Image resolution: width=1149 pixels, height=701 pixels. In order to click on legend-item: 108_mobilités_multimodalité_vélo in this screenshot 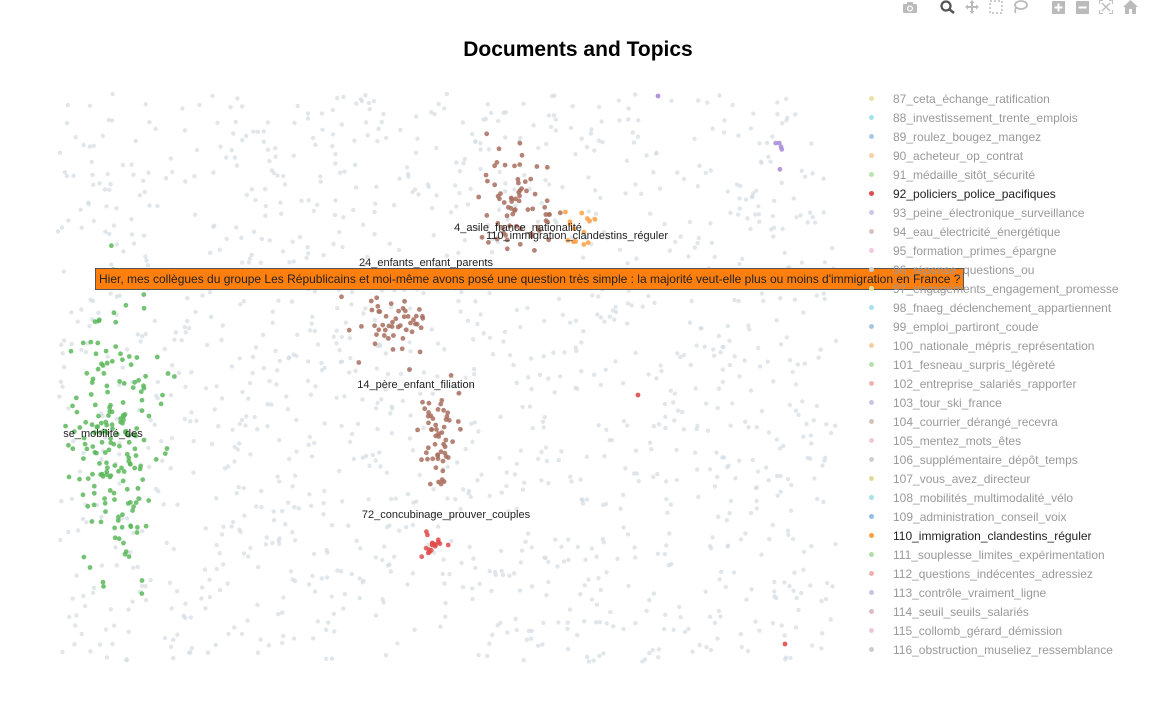, I will do `click(1006, 497)`.